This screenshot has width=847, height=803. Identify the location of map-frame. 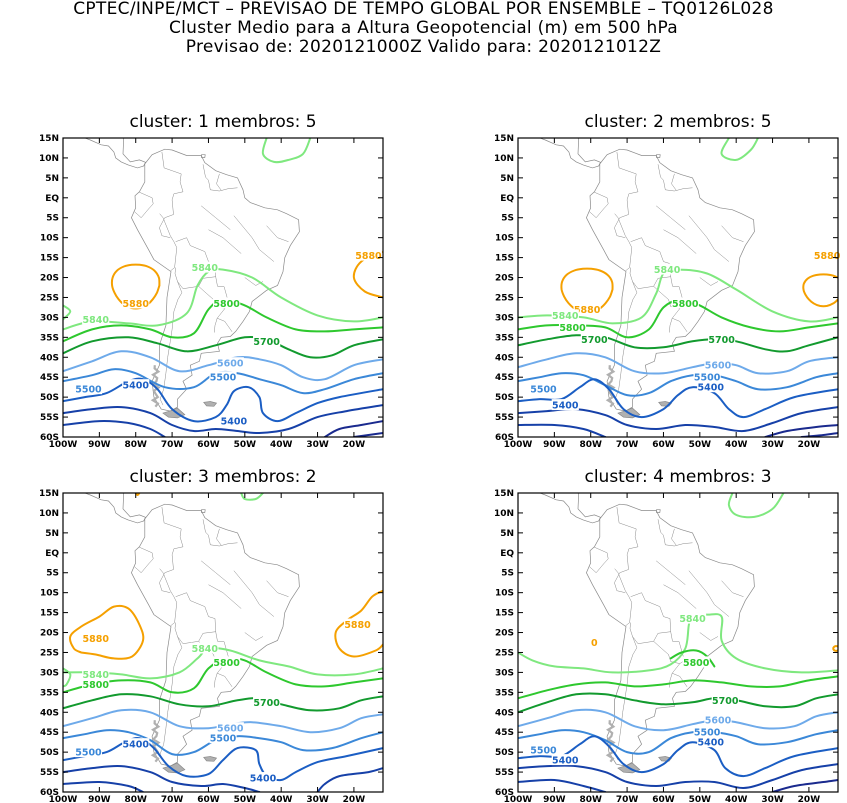
(223, 287).